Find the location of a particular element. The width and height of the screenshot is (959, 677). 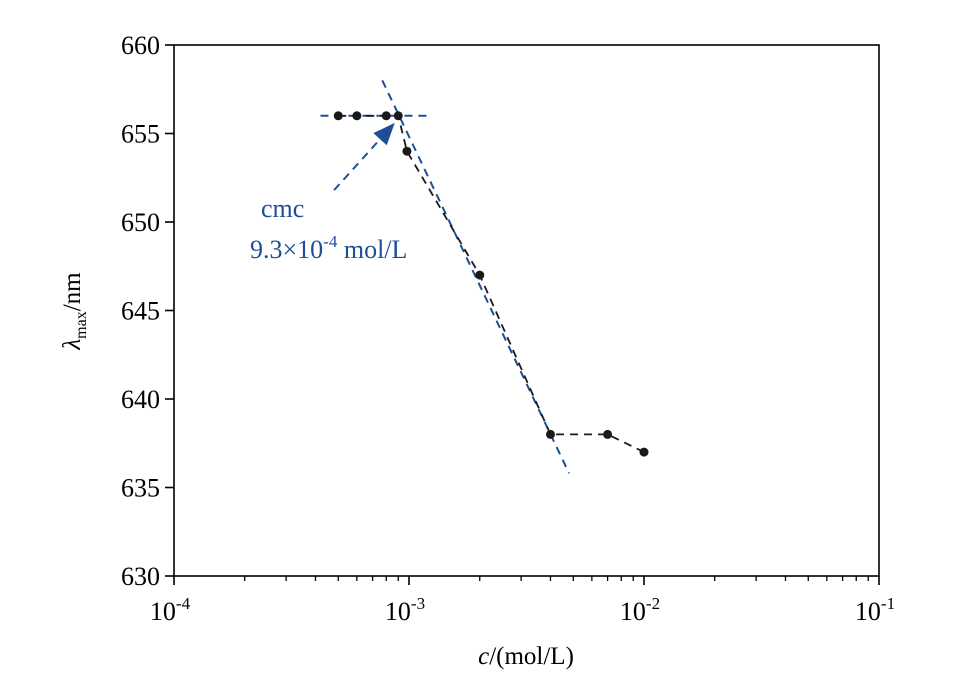

x-tick-label: 10⁻³ is located at coordinates (405, 610).